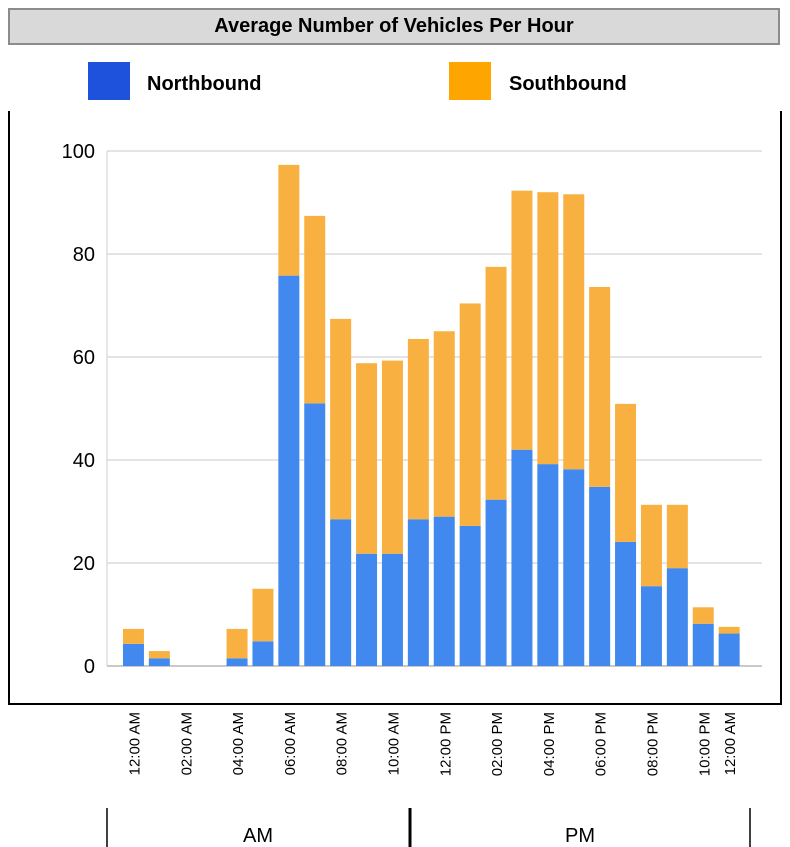 The width and height of the screenshot is (790, 847). Describe the element at coordinates (394, 26) in the screenshot. I see `chart-title: Average Number of Vehicles Per Hour` at that location.